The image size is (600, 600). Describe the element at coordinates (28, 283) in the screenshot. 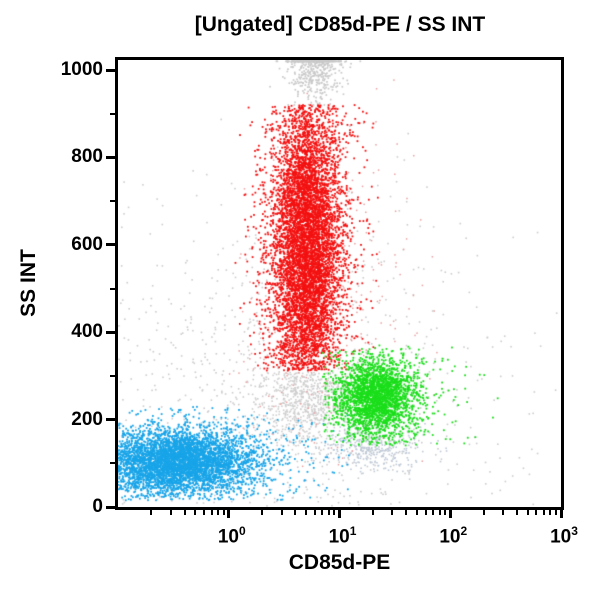

I see `y-axis-label: SS INT` at that location.